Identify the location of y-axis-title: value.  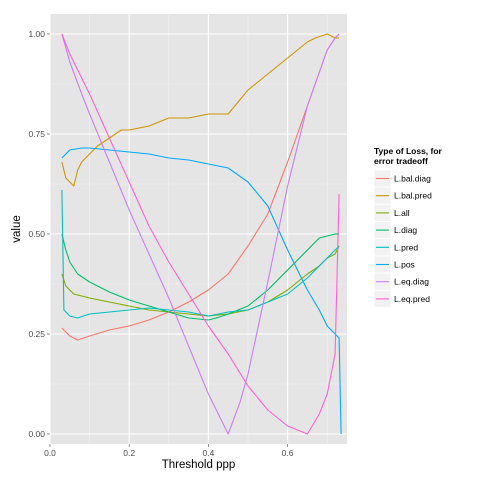
(17, 229).